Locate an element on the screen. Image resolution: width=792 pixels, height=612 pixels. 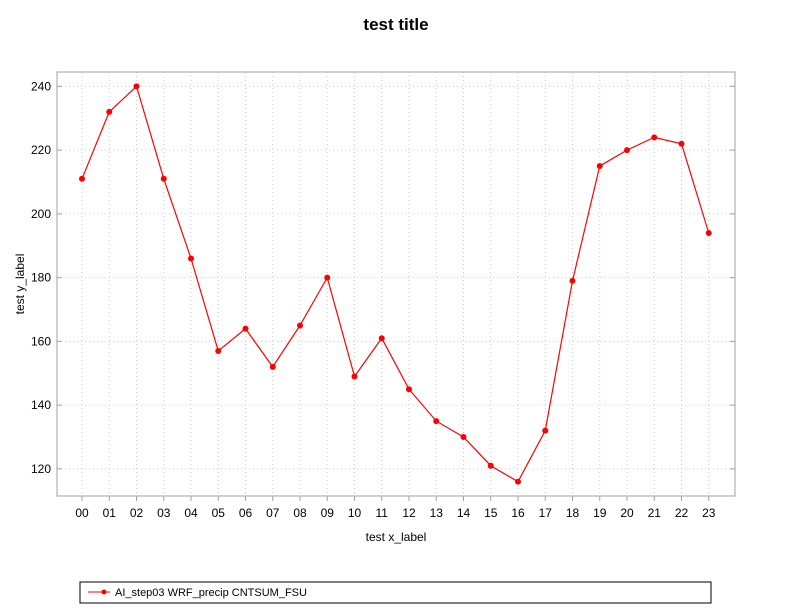
x-tick-label: 20 is located at coordinates (627, 513).